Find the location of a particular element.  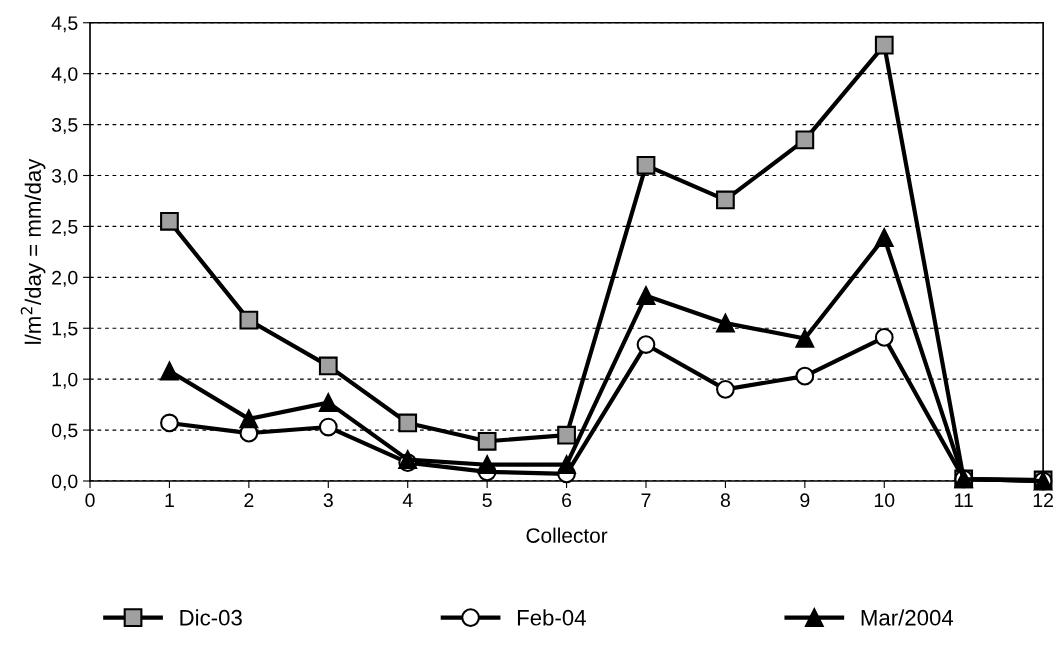

y-tick-label: 3,0 is located at coordinates (64, 177).